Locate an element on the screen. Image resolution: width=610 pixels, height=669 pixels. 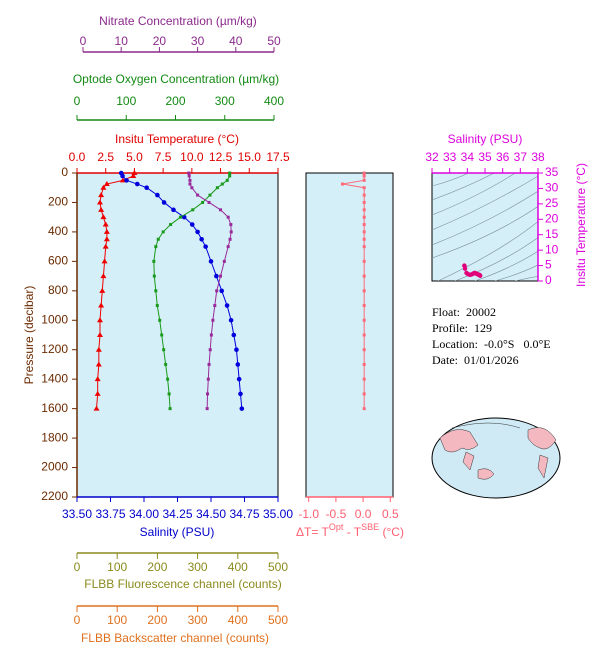
tick-label: 1400 is located at coordinates (54, 378).